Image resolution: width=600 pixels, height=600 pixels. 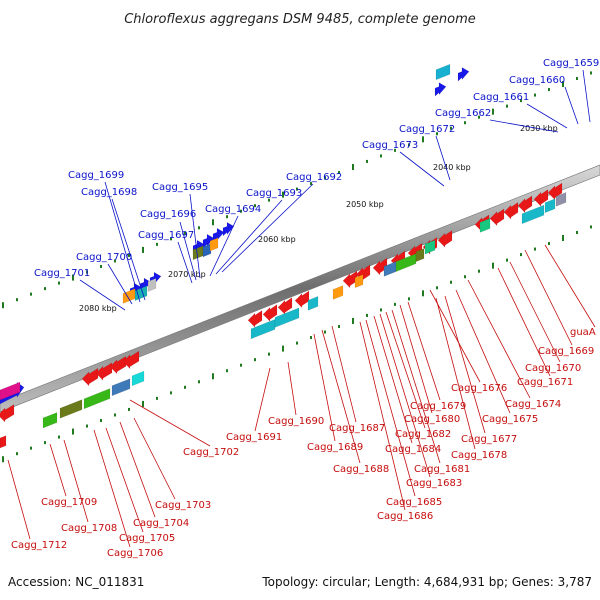 What do you see at coordinates (109, 192) in the screenshot?
I see `gene-label-cagg-1698: Cagg_1698` at bounding box center [109, 192].